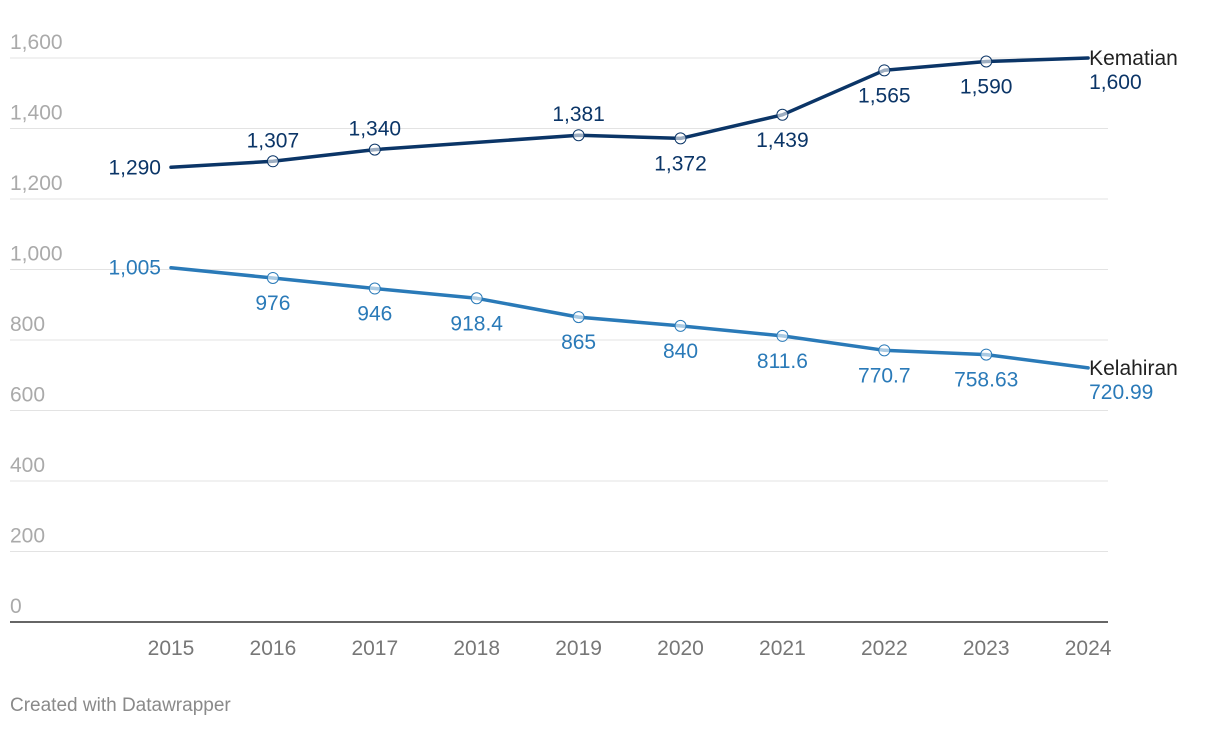 The height and width of the screenshot is (730, 1220). What do you see at coordinates (27, 536) in the screenshot?
I see `y-tick-label-200: 200` at bounding box center [27, 536].